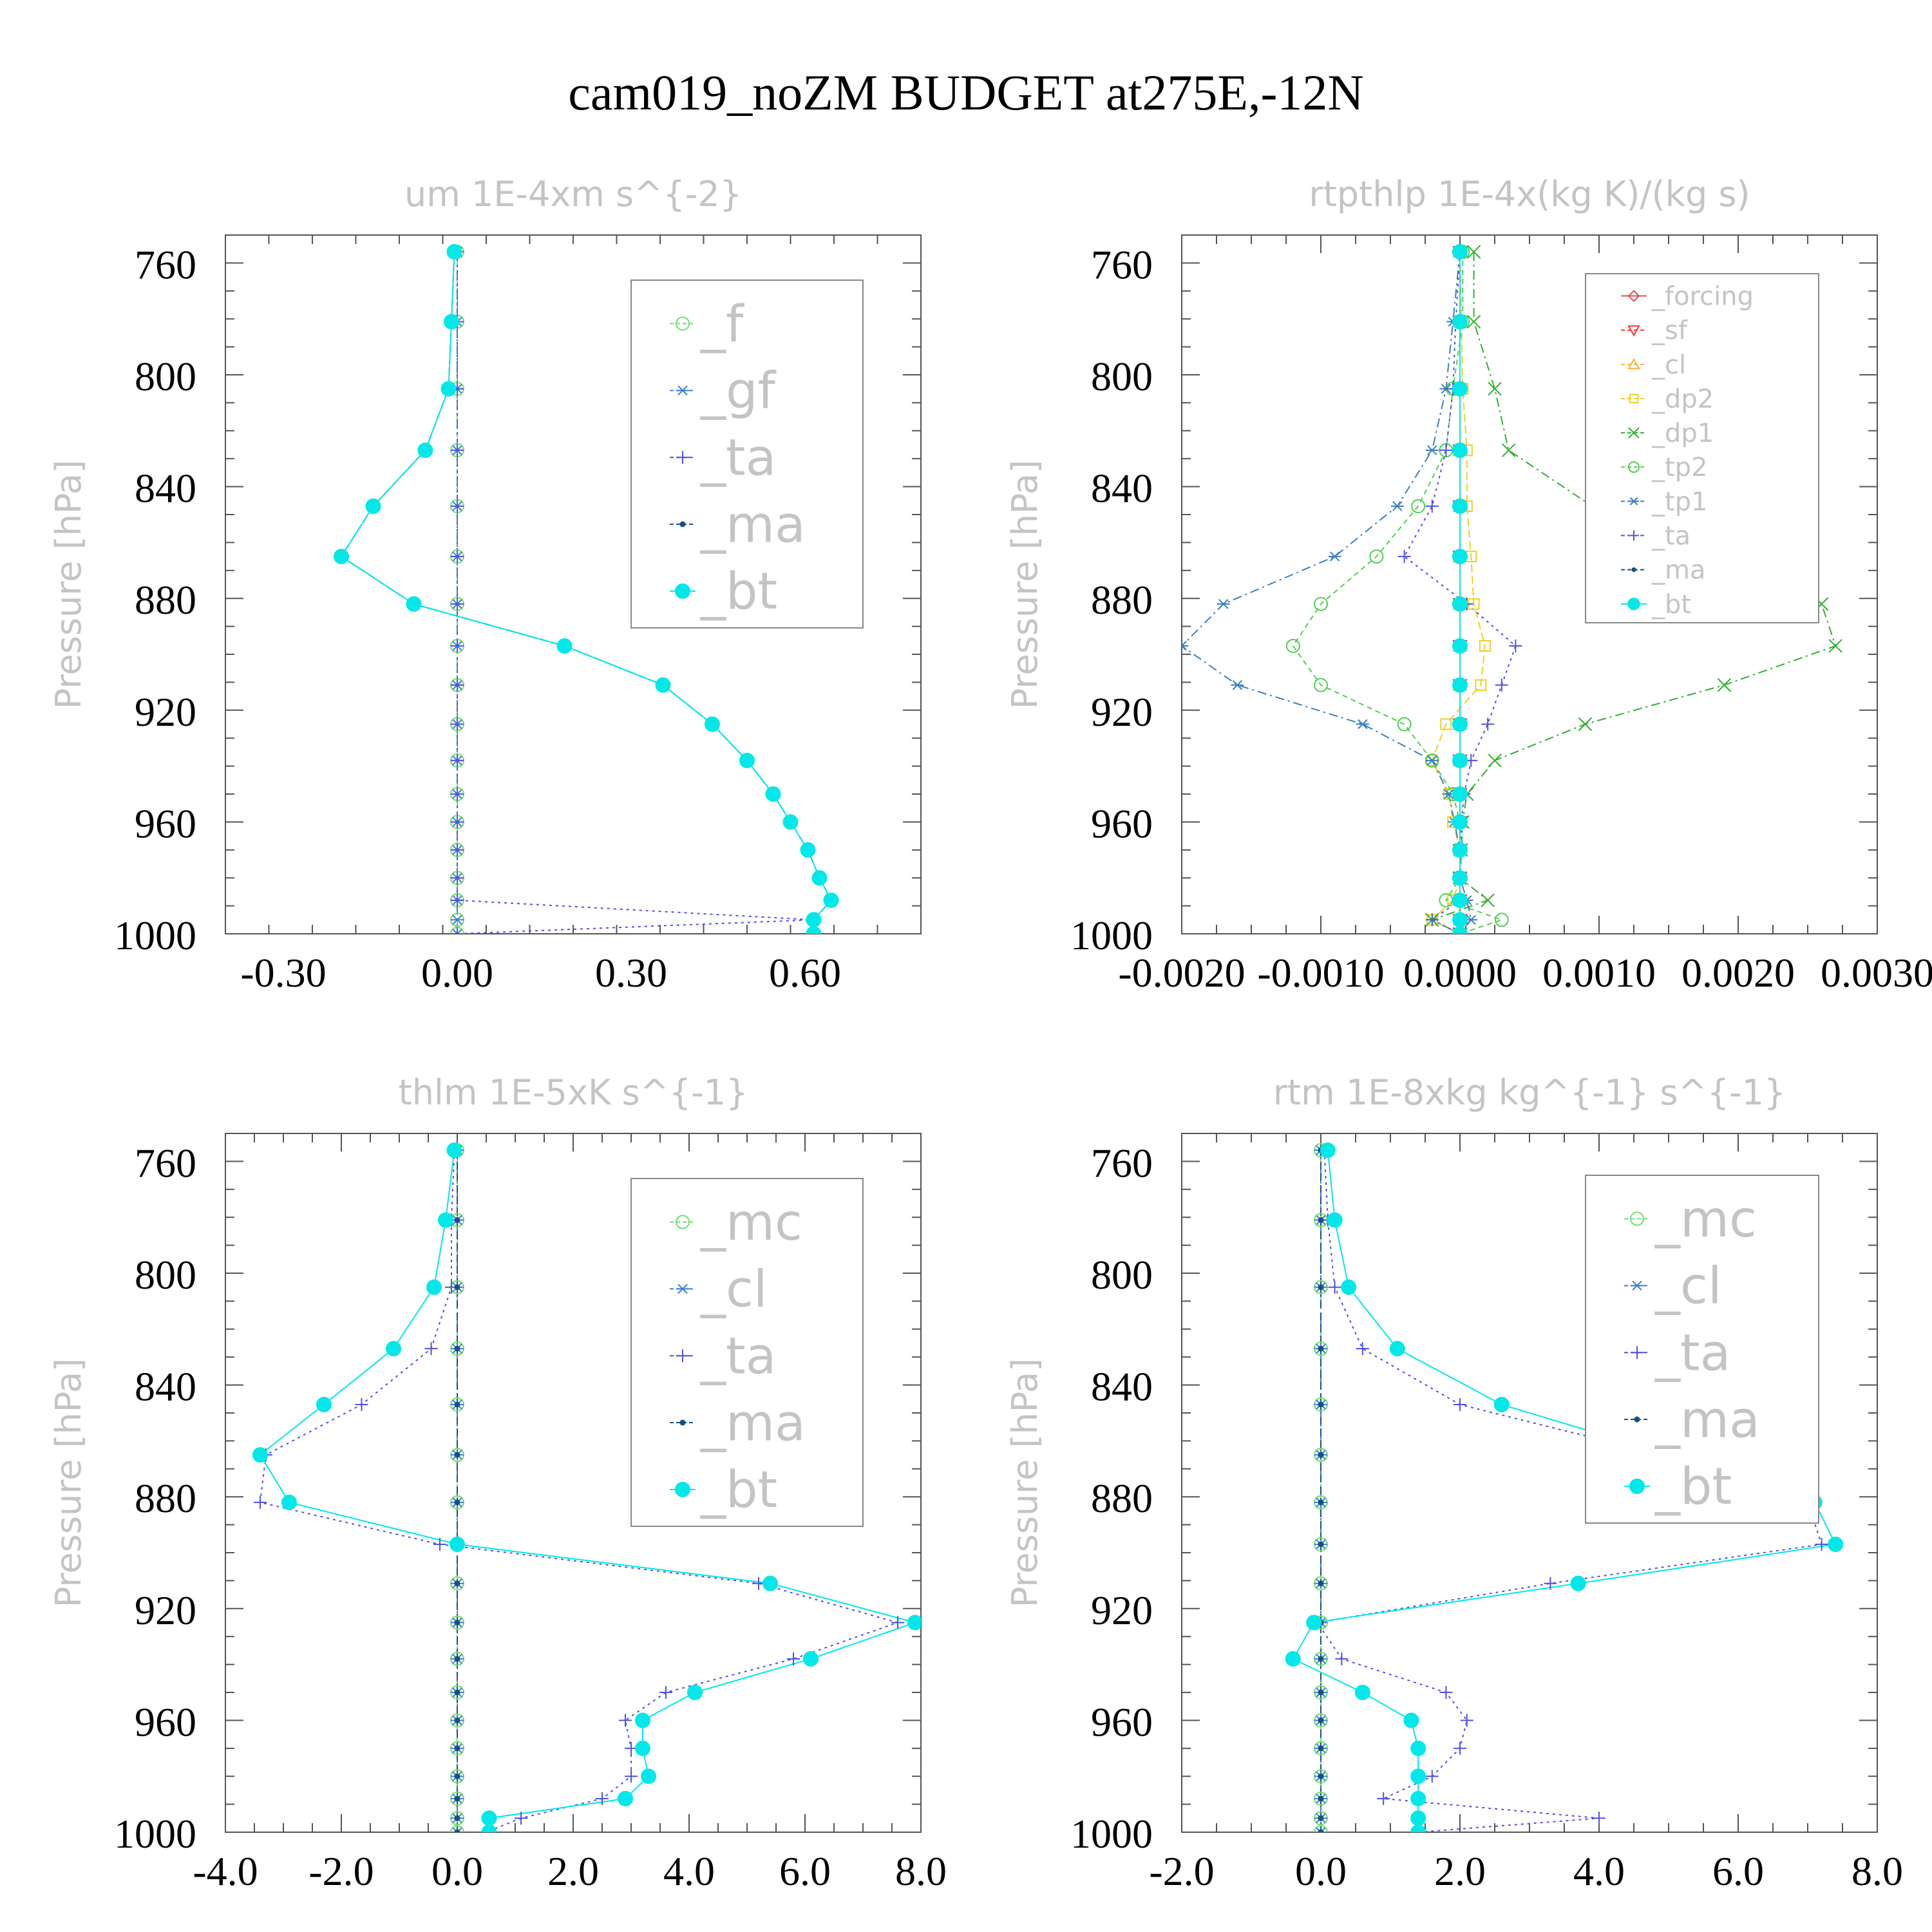 The width and height of the screenshot is (1932, 1932). Describe the element at coordinates (805, 1871) in the screenshot. I see `x-tick-label: 6.0` at that location.